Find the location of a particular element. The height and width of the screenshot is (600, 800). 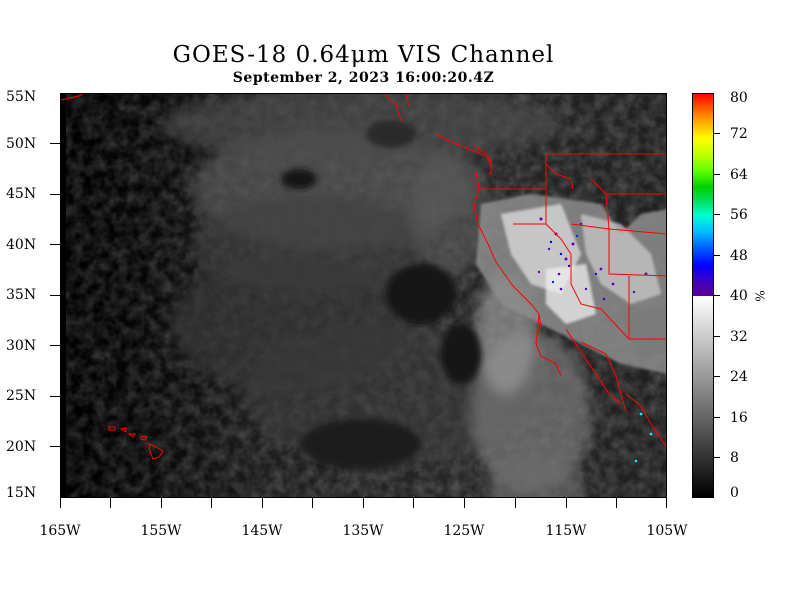

colorbar-label: 0 is located at coordinates (734, 493).